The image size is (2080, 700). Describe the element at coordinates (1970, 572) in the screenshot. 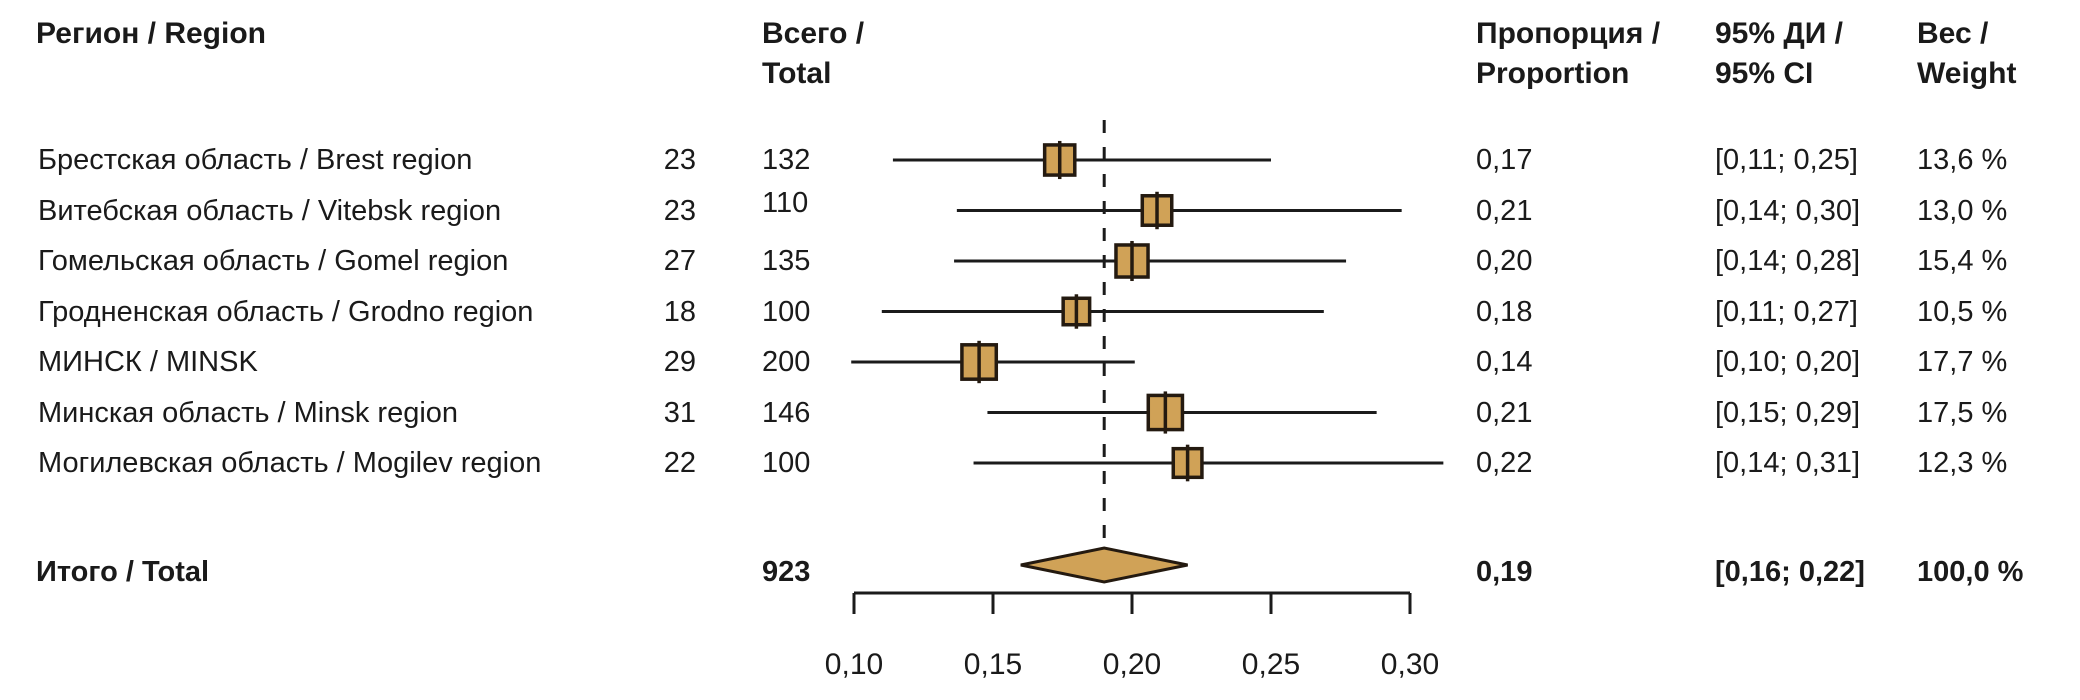

I see `total-row-weight: 100,0 %` at that location.